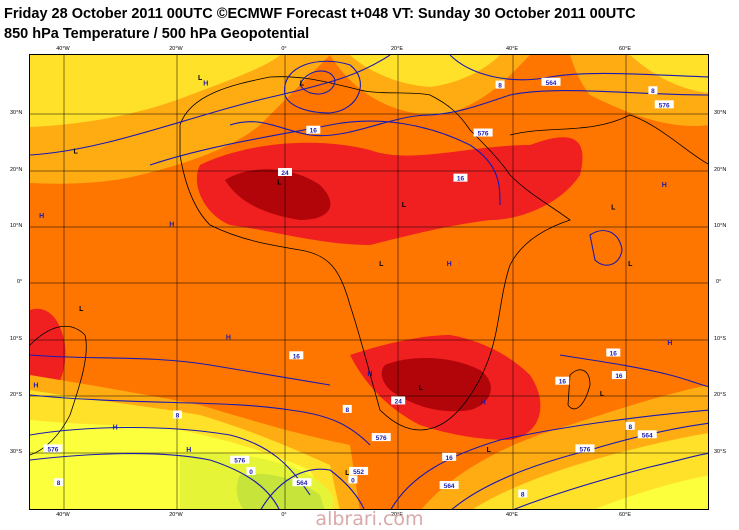 Image resolution: width=739 pixels, height=530 pixels. I want to click on watermark: albrari.com, so click(369, 519).